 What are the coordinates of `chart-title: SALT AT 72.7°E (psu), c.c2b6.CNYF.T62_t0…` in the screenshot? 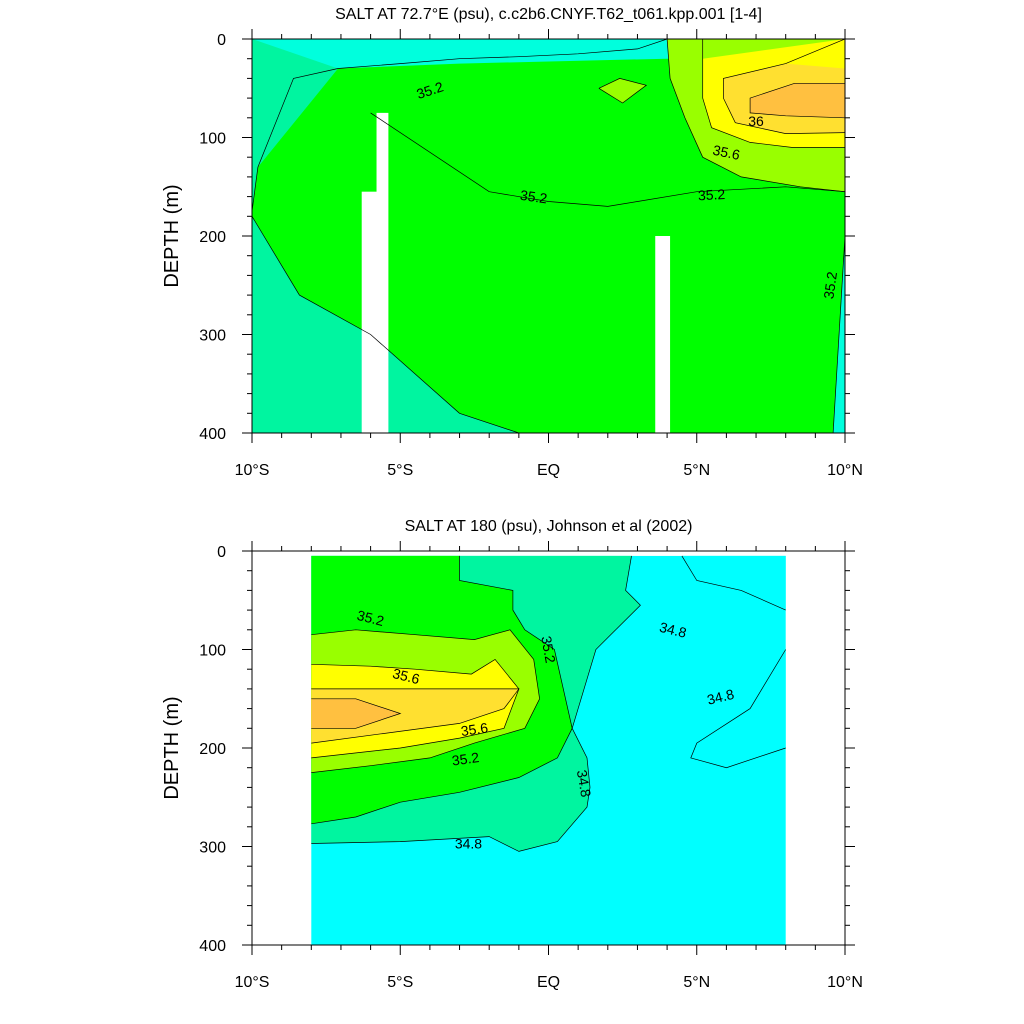 It's located at (548, 14).